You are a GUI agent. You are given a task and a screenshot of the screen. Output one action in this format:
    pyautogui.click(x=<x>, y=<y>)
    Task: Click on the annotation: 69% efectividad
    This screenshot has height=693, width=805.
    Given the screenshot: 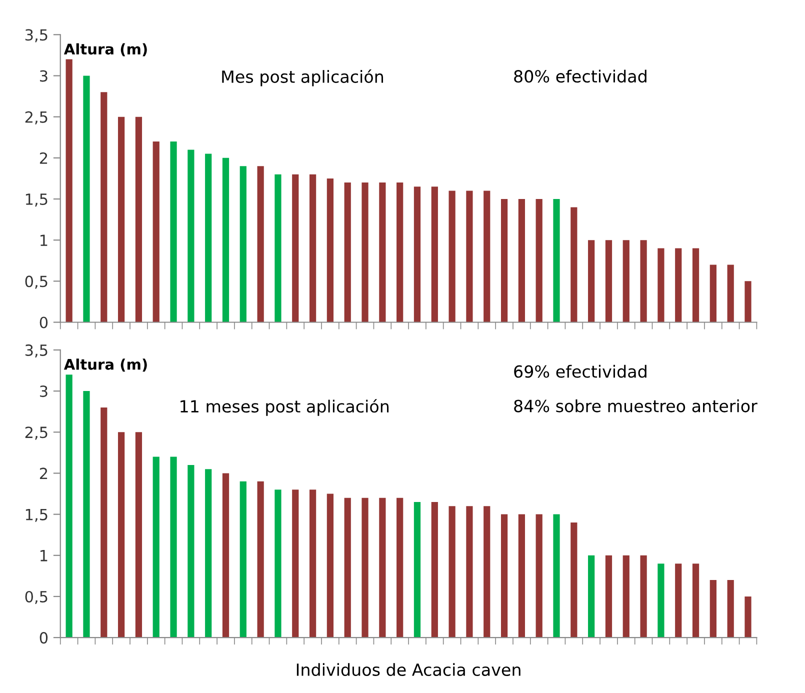 What is the action you would take?
    pyautogui.click(x=580, y=371)
    